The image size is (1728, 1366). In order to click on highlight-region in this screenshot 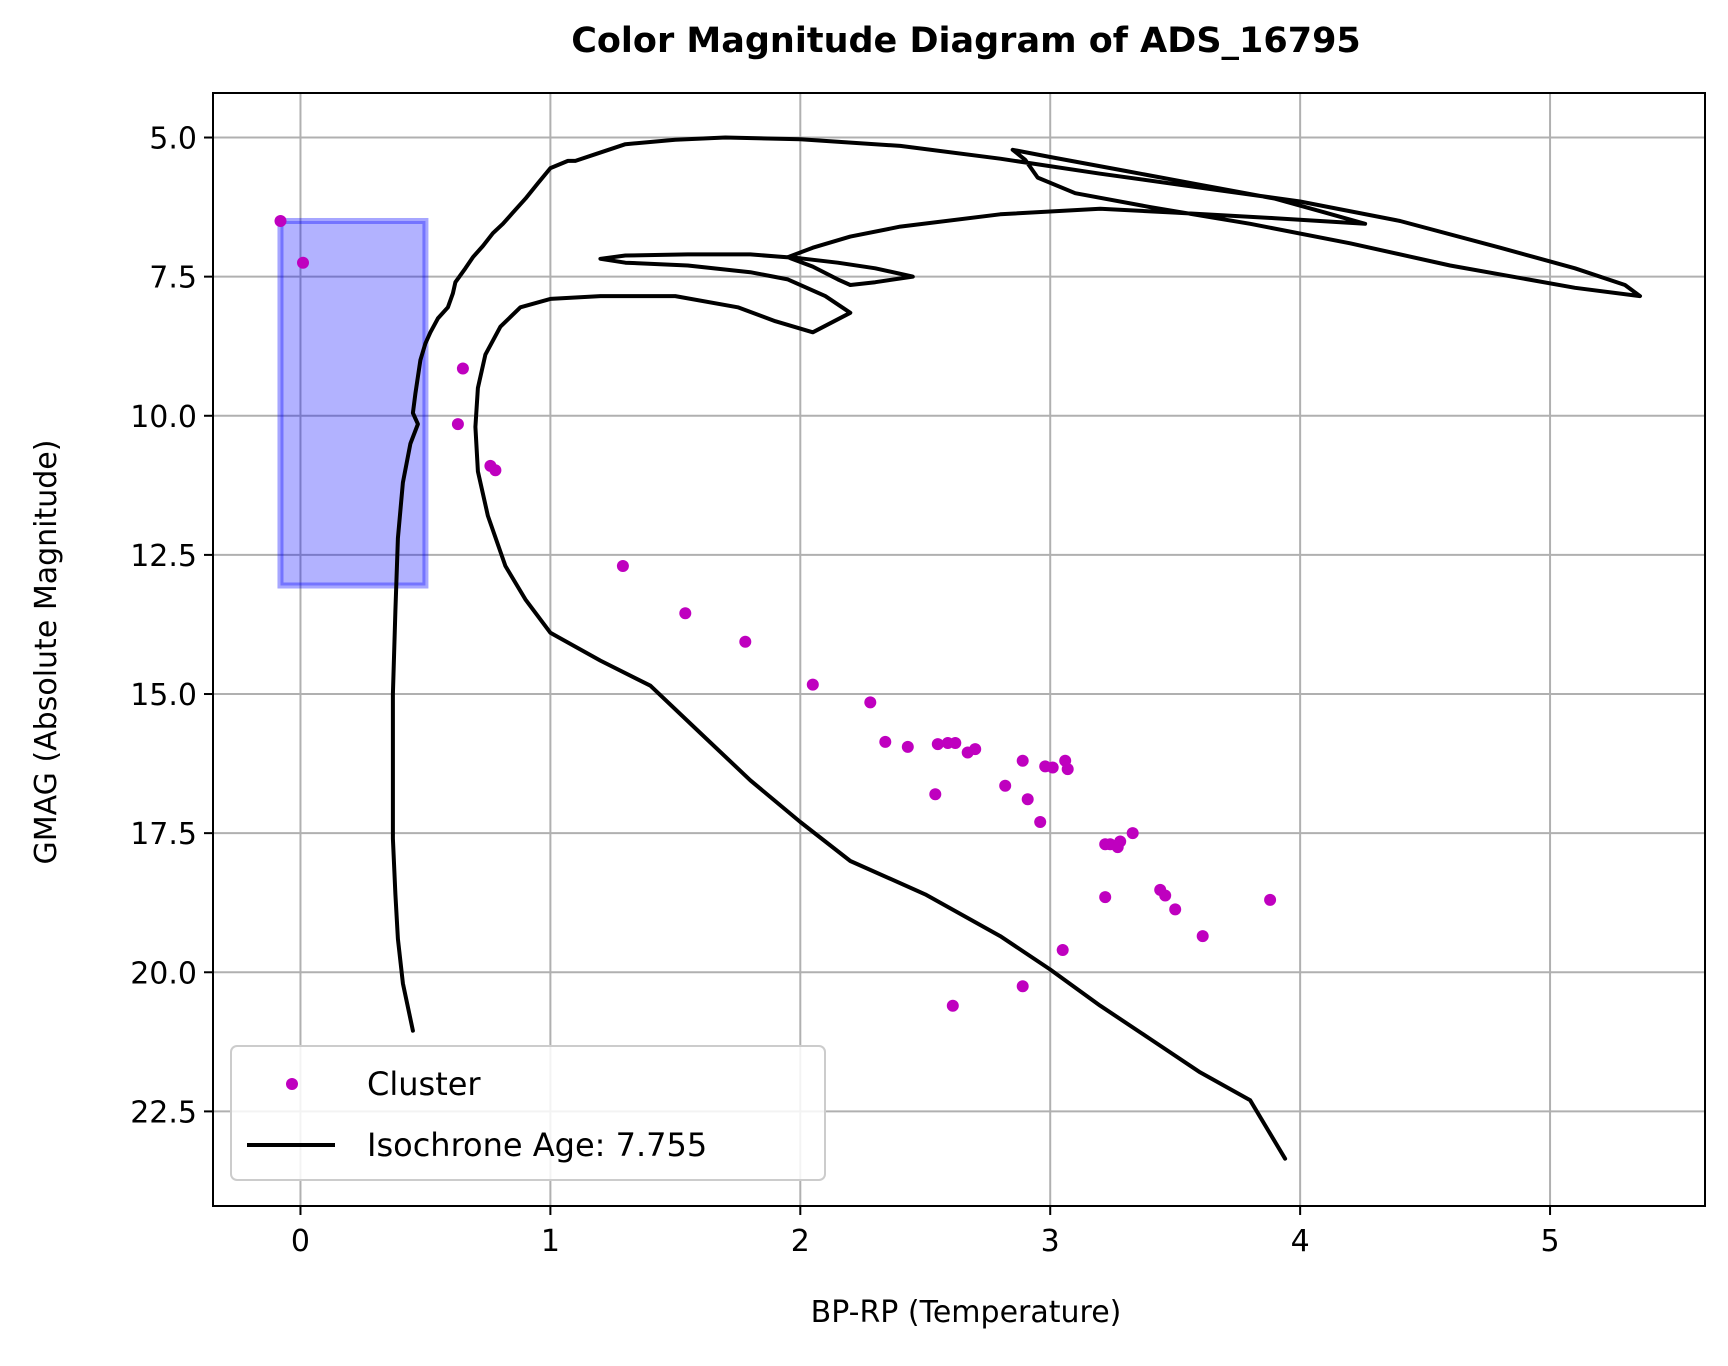, I will do `click(353, 403)`.